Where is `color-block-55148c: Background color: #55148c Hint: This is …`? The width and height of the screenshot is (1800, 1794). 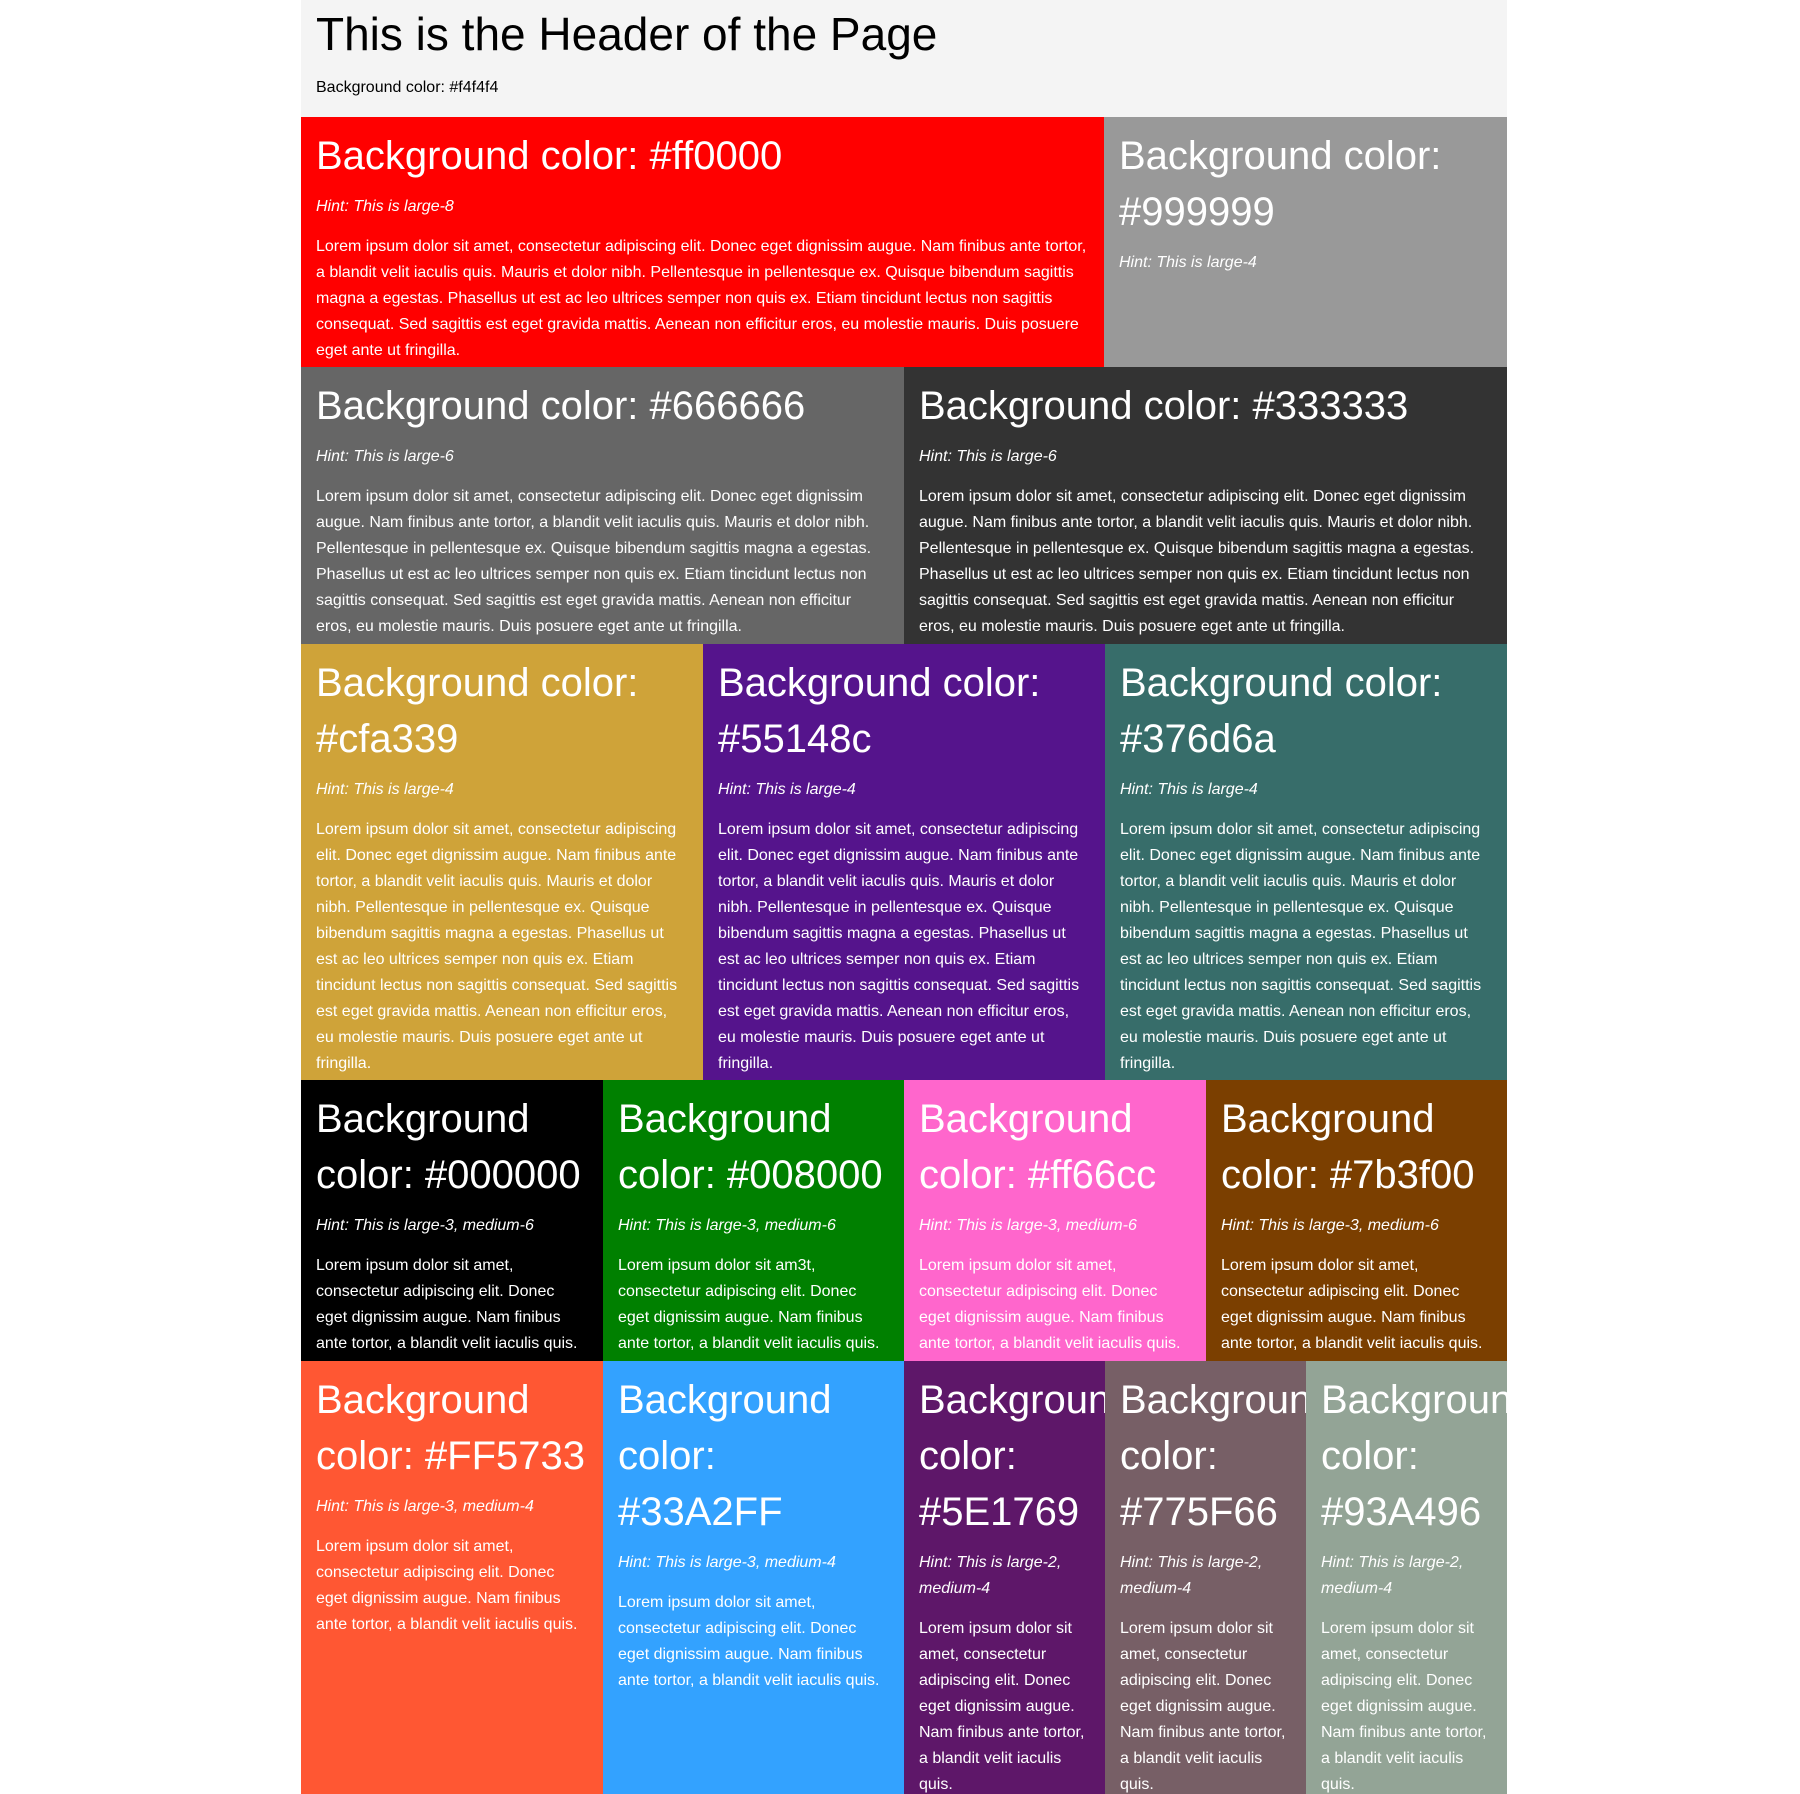
color-block-55148c: Background color: #55148c Hint: This is … is located at coordinates (904, 862).